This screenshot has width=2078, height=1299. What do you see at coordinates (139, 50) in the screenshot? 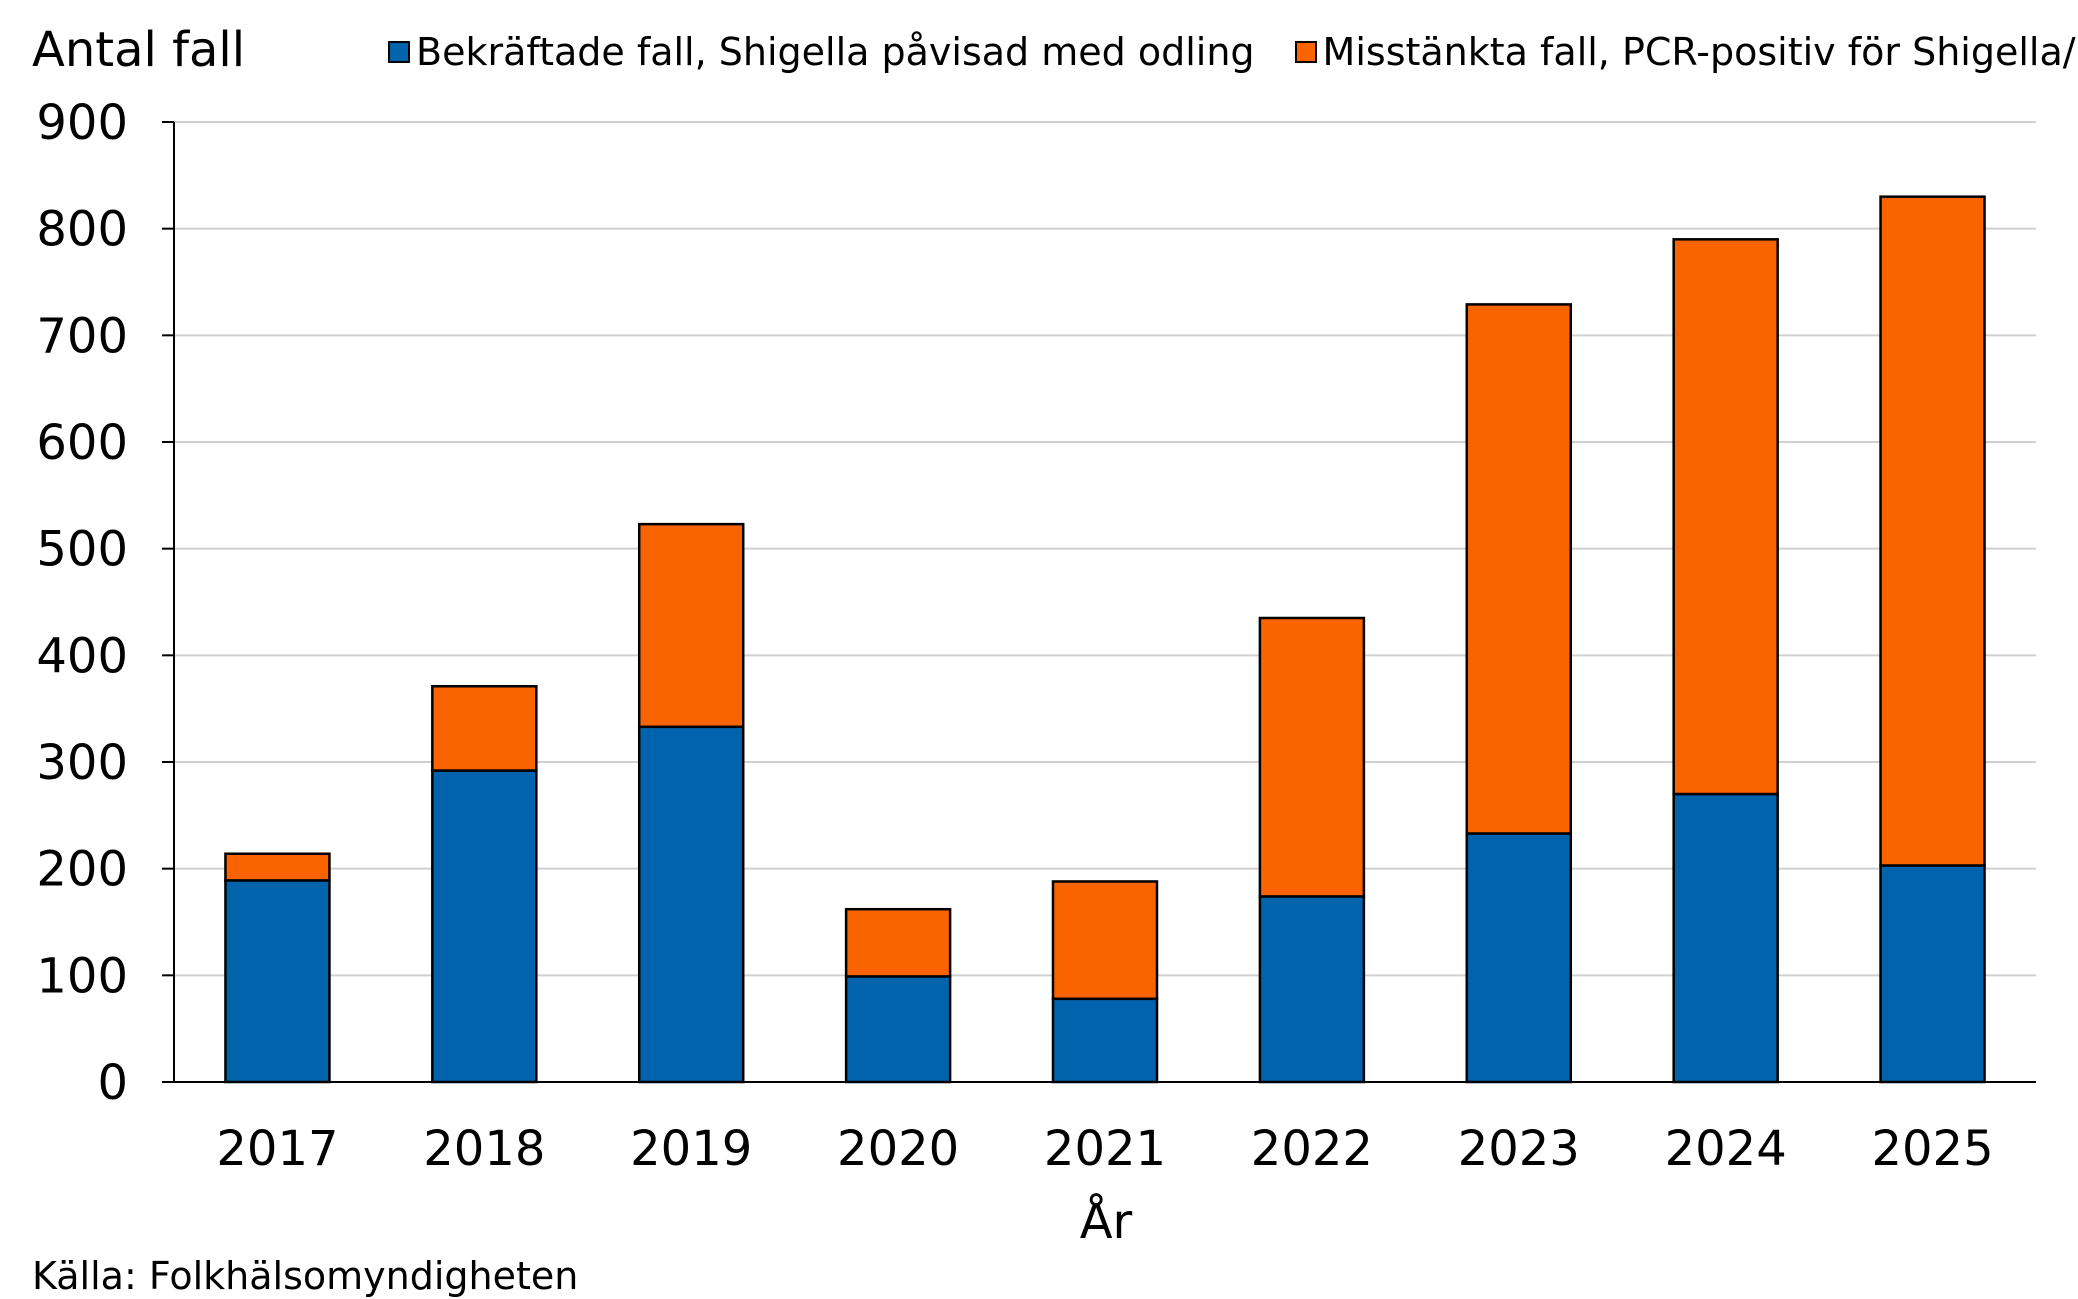
I see `y-axis-title: Antal fall` at bounding box center [139, 50].